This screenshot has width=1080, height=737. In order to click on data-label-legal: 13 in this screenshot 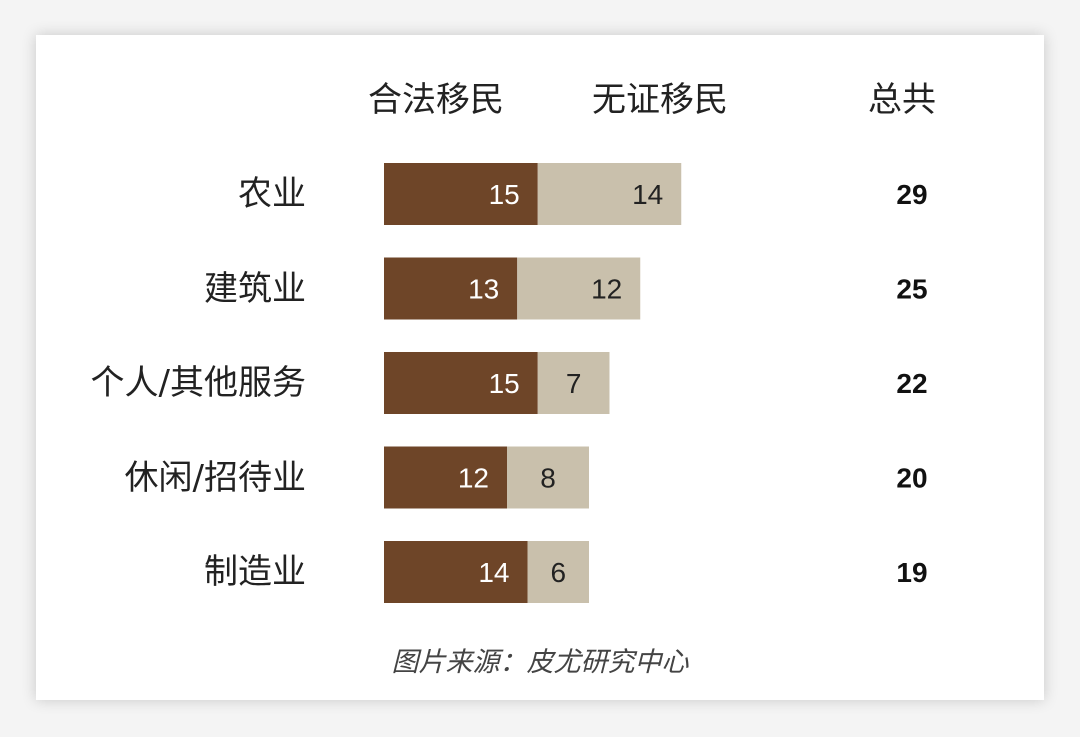, I will do `click(483, 289)`.